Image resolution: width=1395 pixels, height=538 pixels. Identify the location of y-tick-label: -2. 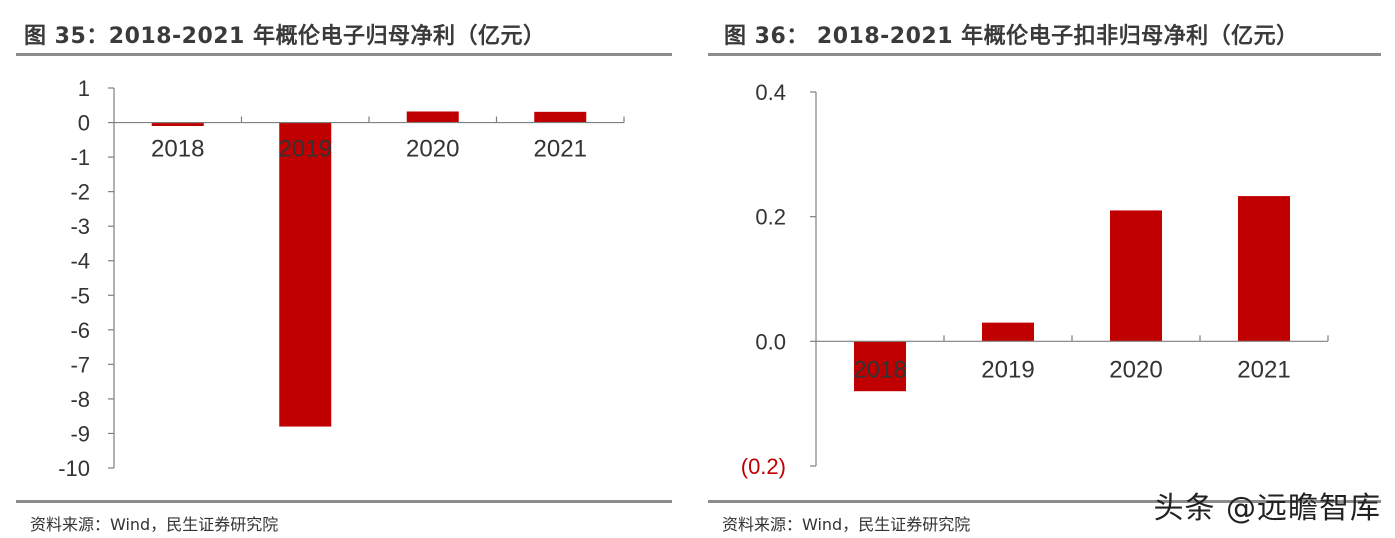
(80, 192).